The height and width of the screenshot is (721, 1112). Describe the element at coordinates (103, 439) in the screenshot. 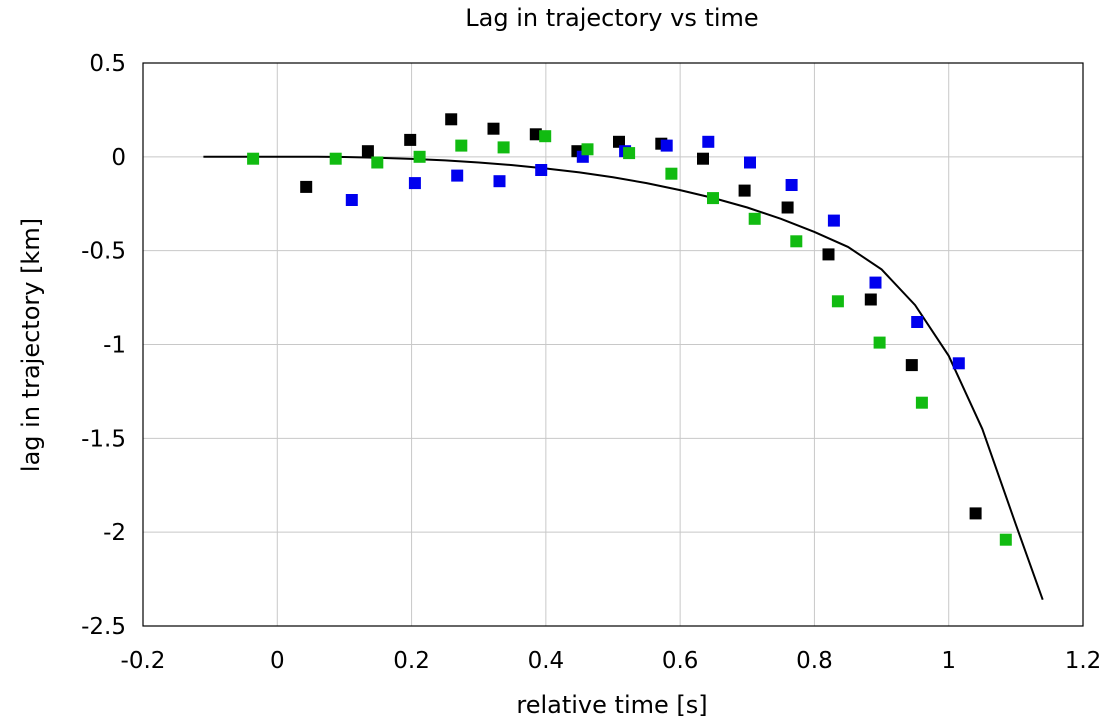

I see `y-tick-label: -1.5` at that location.